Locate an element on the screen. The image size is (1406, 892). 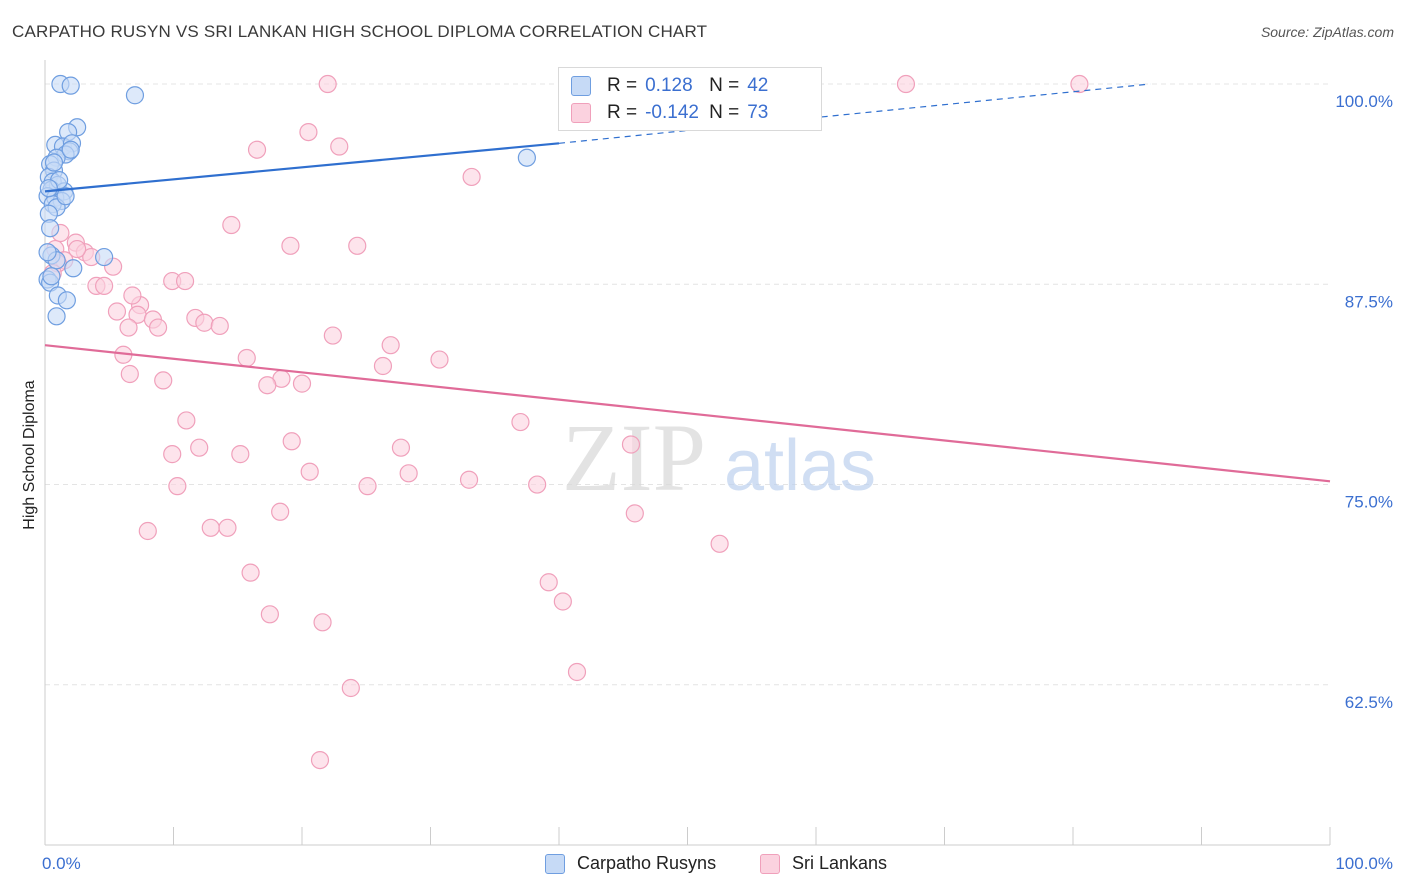
legend-item-carpatho: Carpatho Rusyns is located at coordinates (630, 863).